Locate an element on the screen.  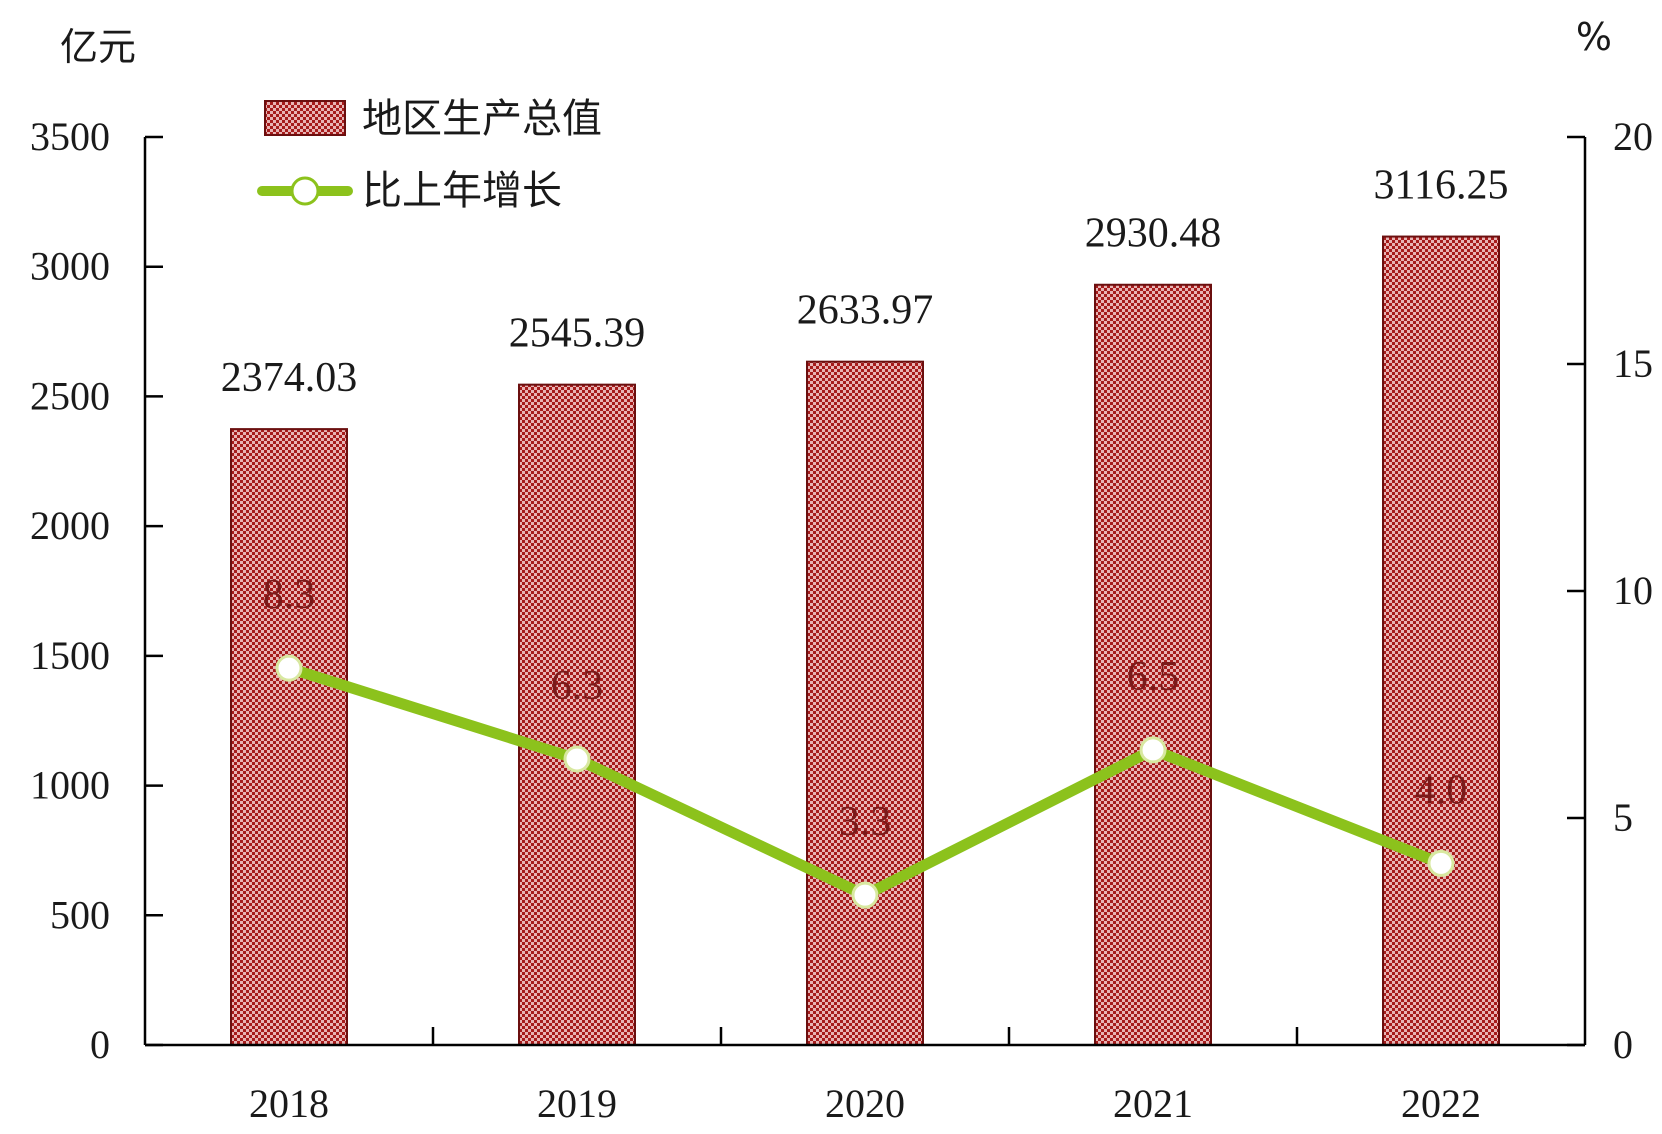
legend-label-bar: 地区生产总值 is located at coordinates (482, 119).